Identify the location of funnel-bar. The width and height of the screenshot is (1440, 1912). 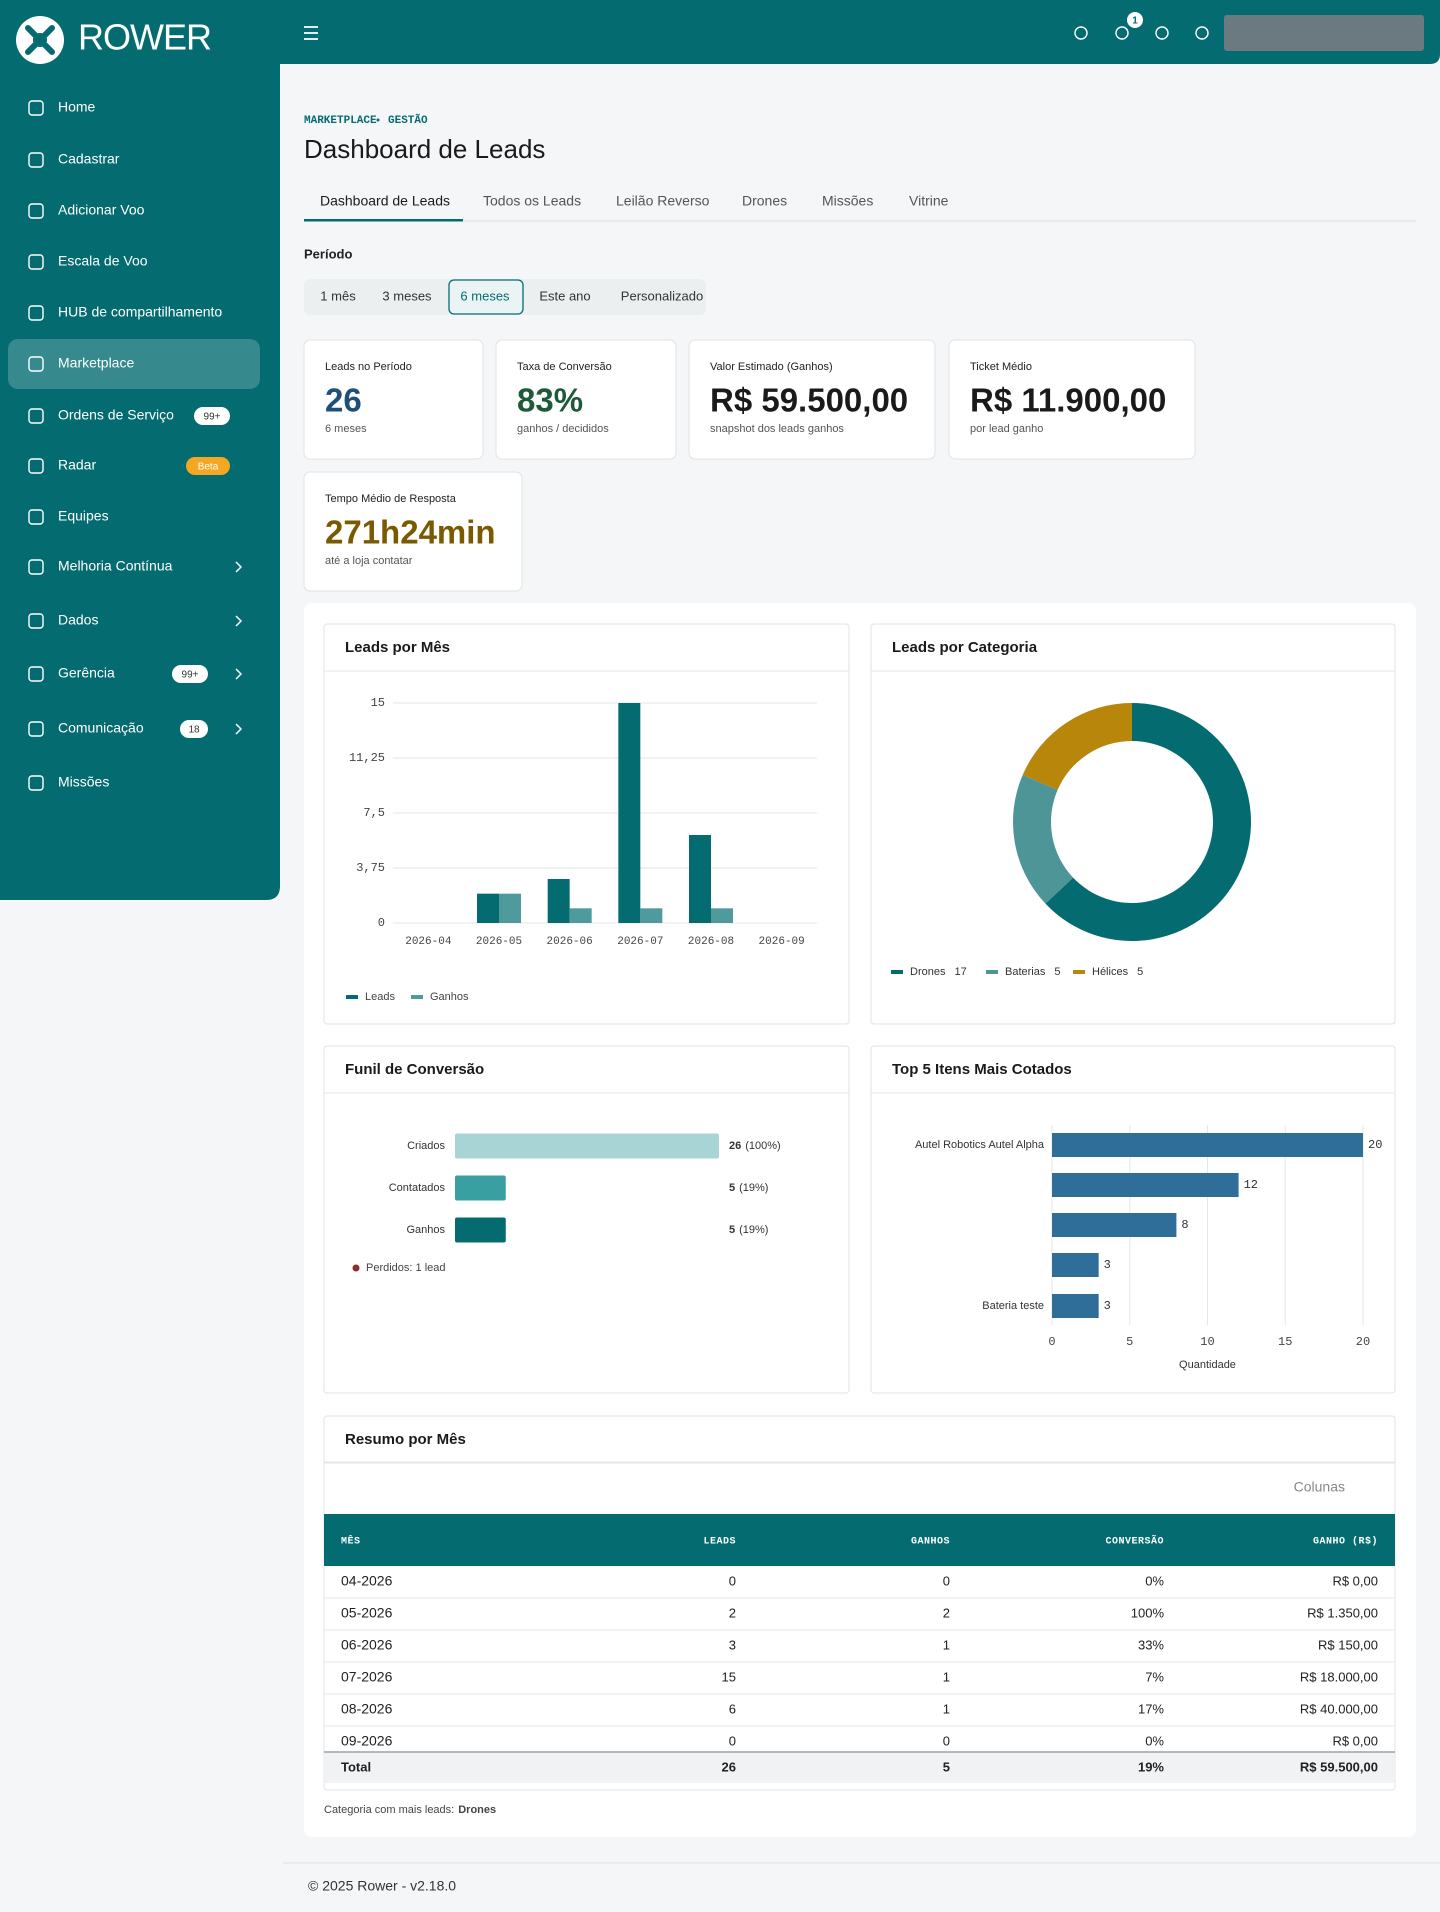
(480, 1188).